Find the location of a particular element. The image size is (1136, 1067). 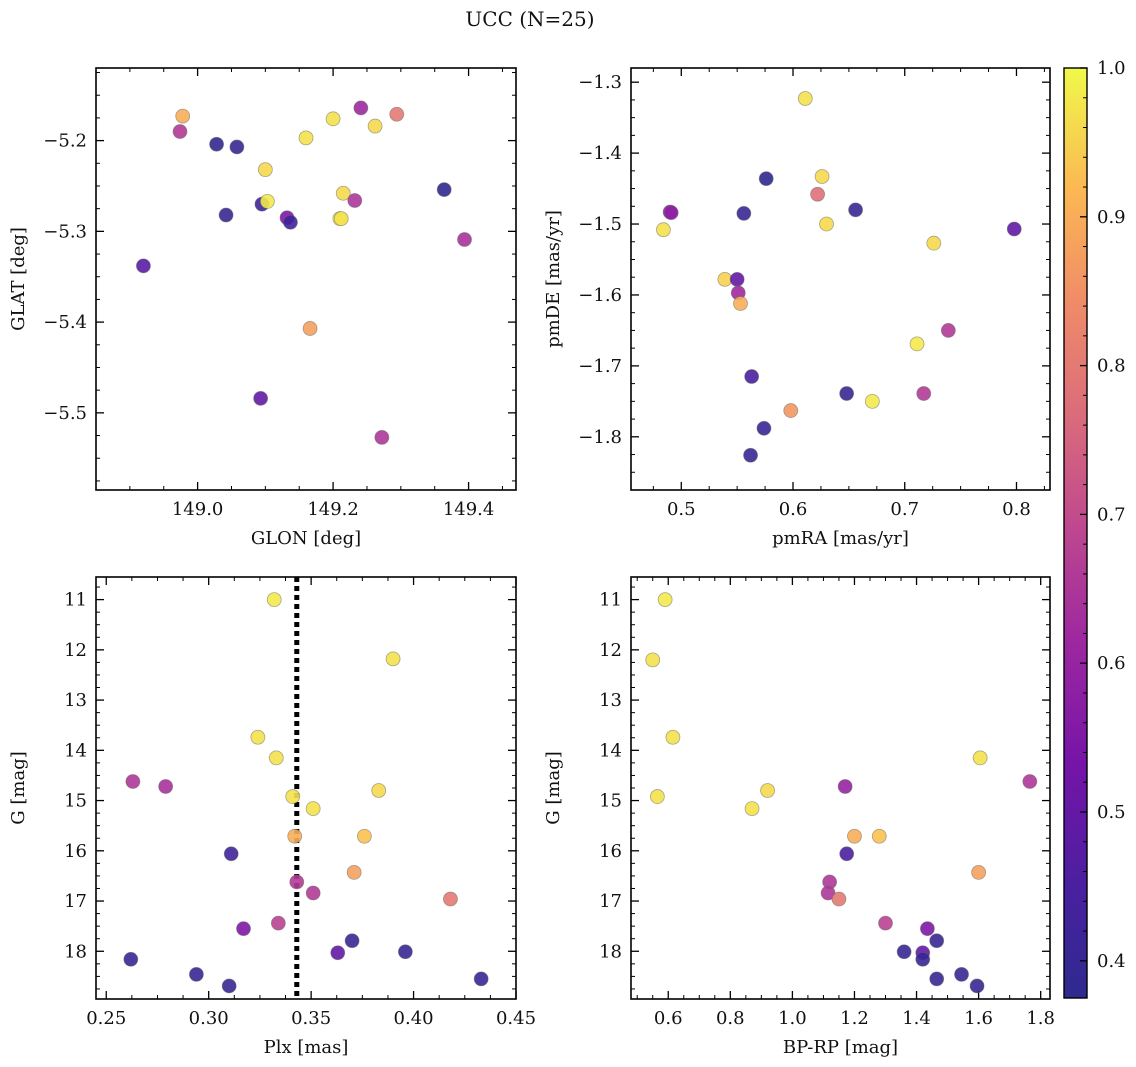

x-axis-label: GLON [deg] is located at coordinates (306, 538).